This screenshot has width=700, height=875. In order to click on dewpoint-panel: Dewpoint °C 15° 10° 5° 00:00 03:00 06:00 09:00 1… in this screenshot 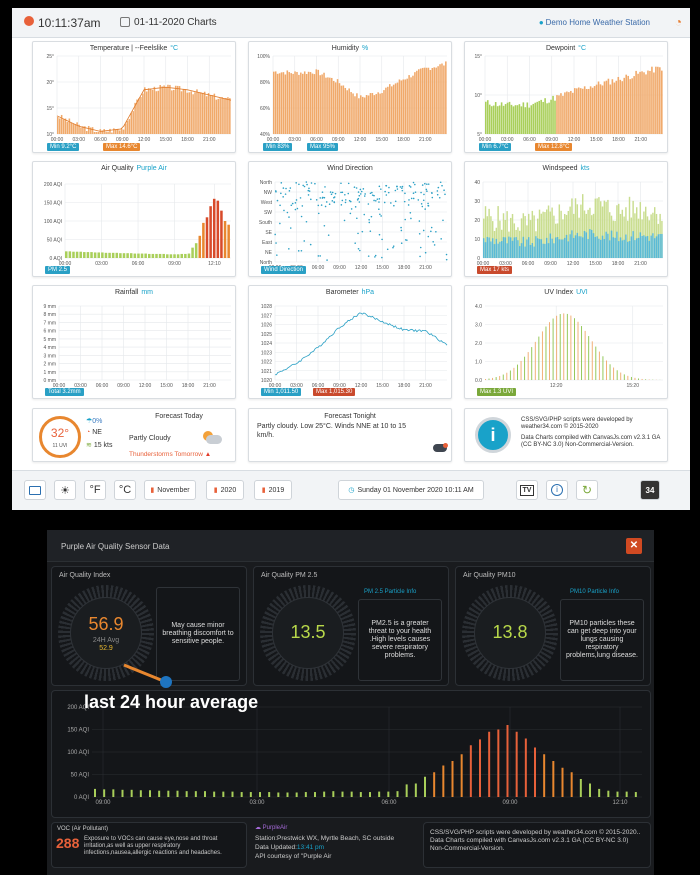, I will do `click(566, 97)`.